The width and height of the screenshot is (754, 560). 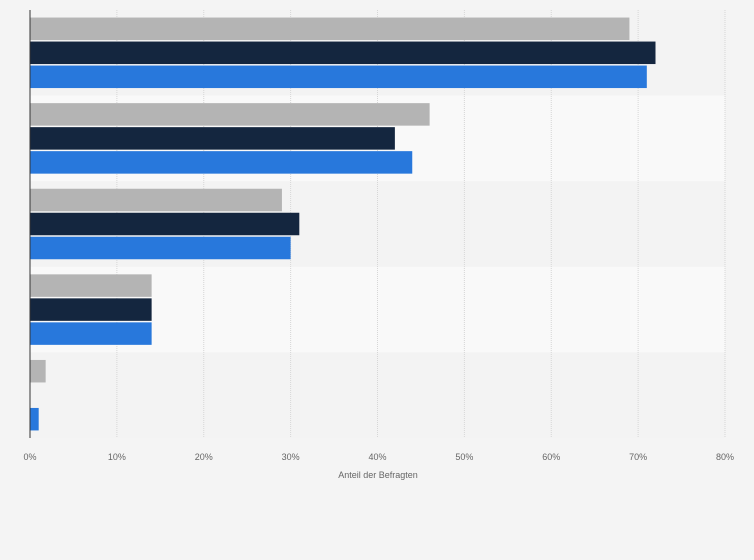 What do you see at coordinates (204, 457) in the screenshot?
I see `x-tick-label: 20%` at bounding box center [204, 457].